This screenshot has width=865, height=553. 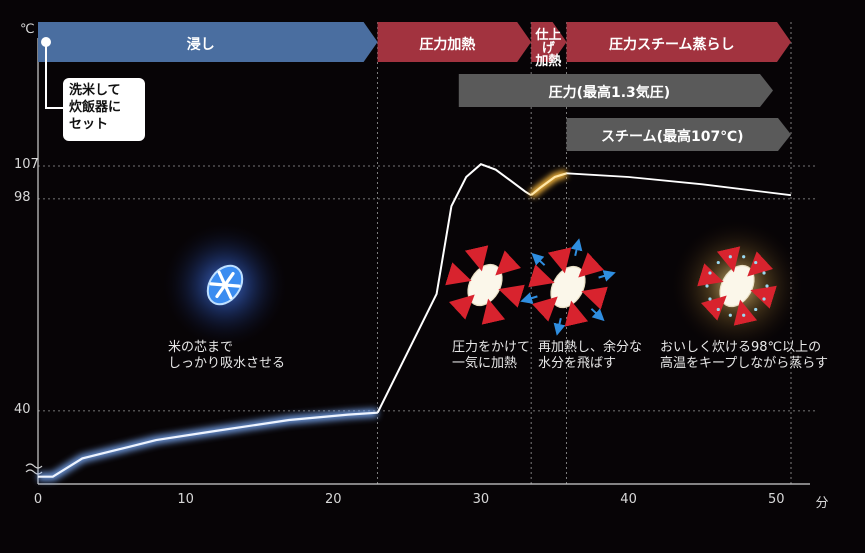 I want to click on steam-arrows, so click(x=737, y=286).